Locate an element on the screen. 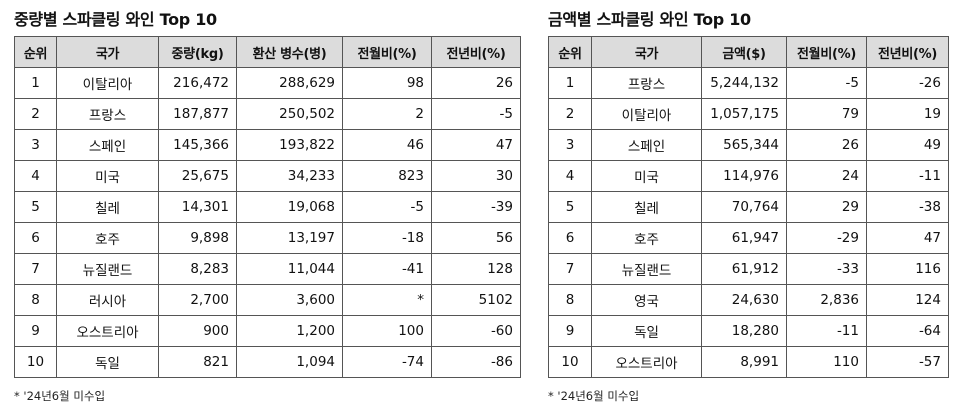 The height and width of the screenshot is (408, 960). value-table-cell: -33 is located at coordinates (826, 269).